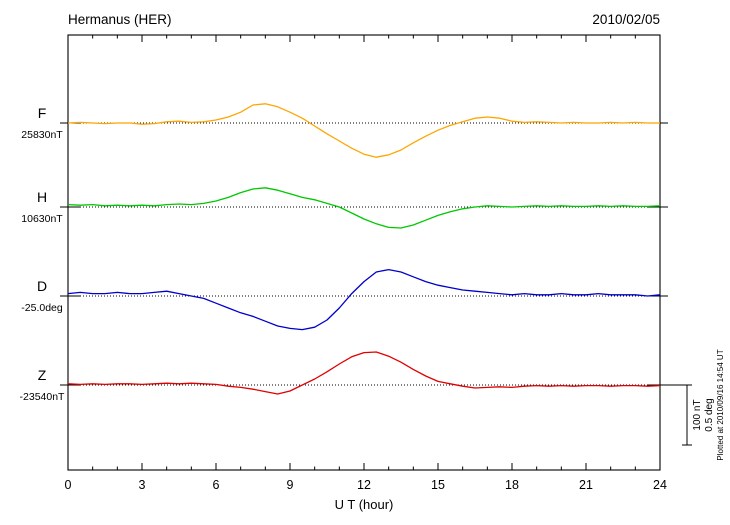 The image size is (730, 525). What do you see at coordinates (120, 19) in the screenshot?
I see `station-title: Hermanus (HER)` at bounding box center [120, 19].